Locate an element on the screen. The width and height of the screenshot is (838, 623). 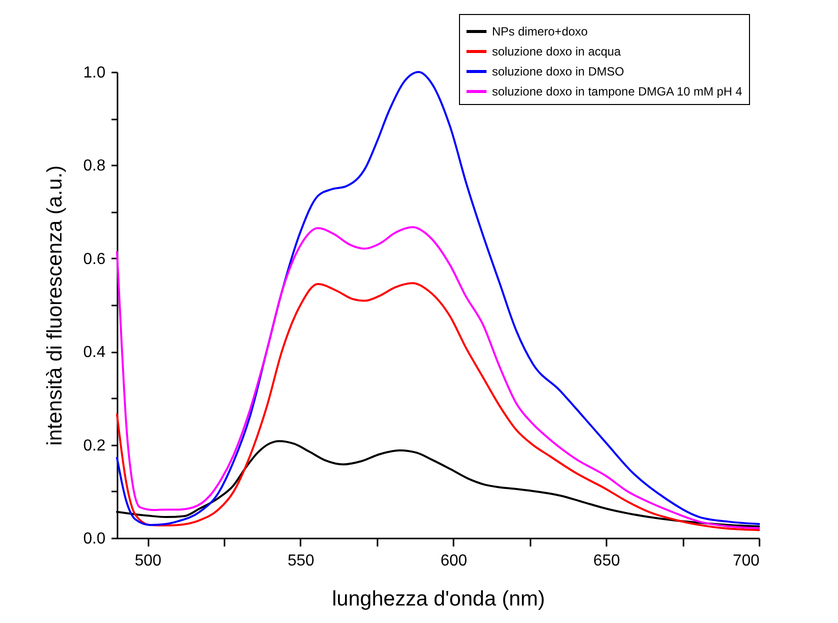
x-axis-title: lunghezza d'onda (nm) is located at coordinates (438, 599).